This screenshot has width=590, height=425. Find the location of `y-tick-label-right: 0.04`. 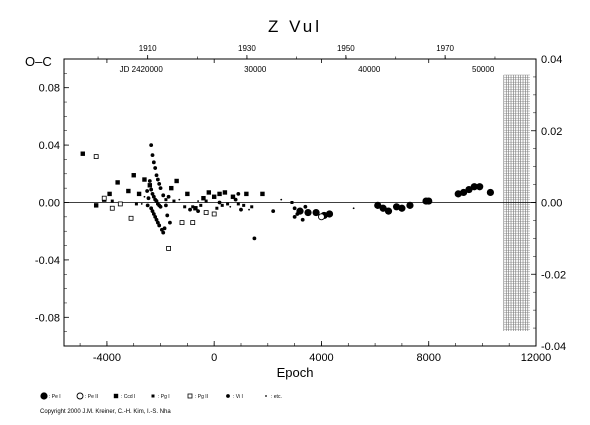

y-tick-label-right: 0.04 is located at coordinates (551, 60).